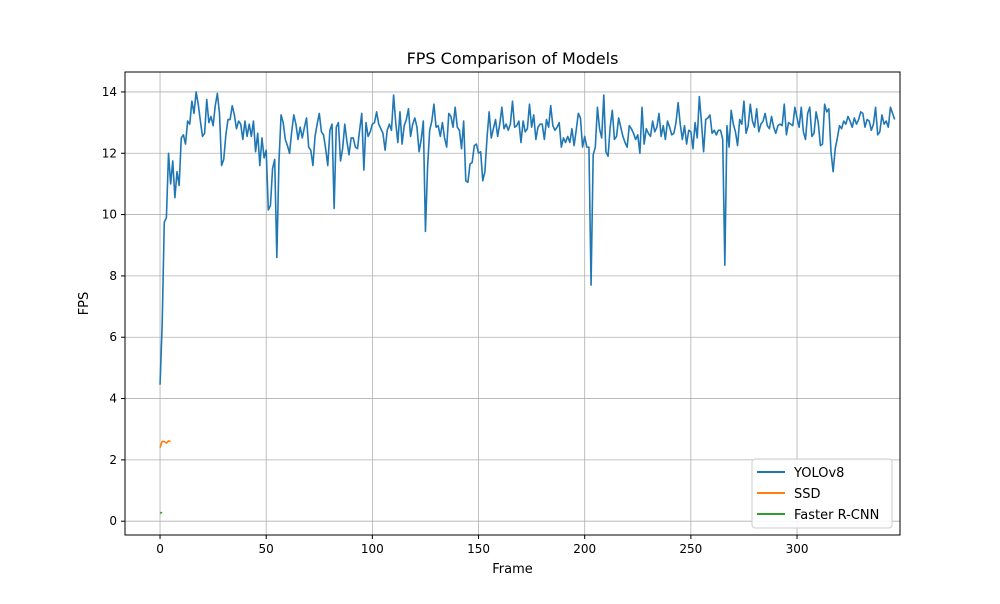  I want to click on x-tick-label: 100, so click(372, 549).